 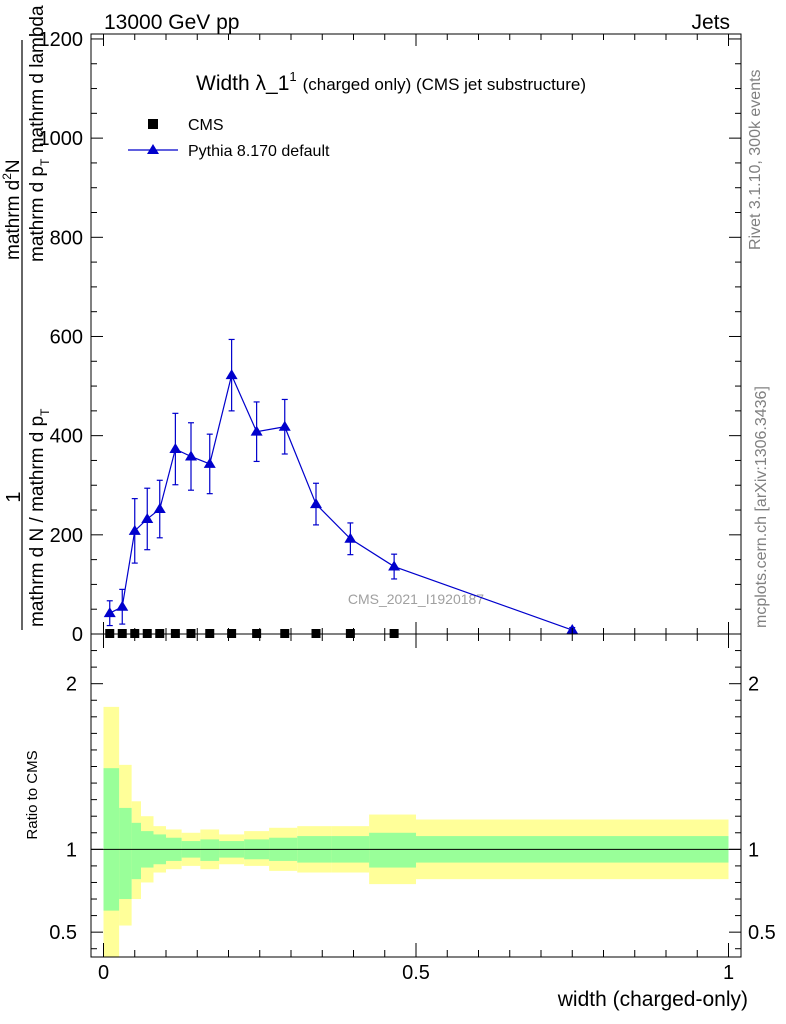 What do you see at coordinates (66, 437) in the screenshot?
I see `main-ytick-label: 400` at bounding box center [66, 437].